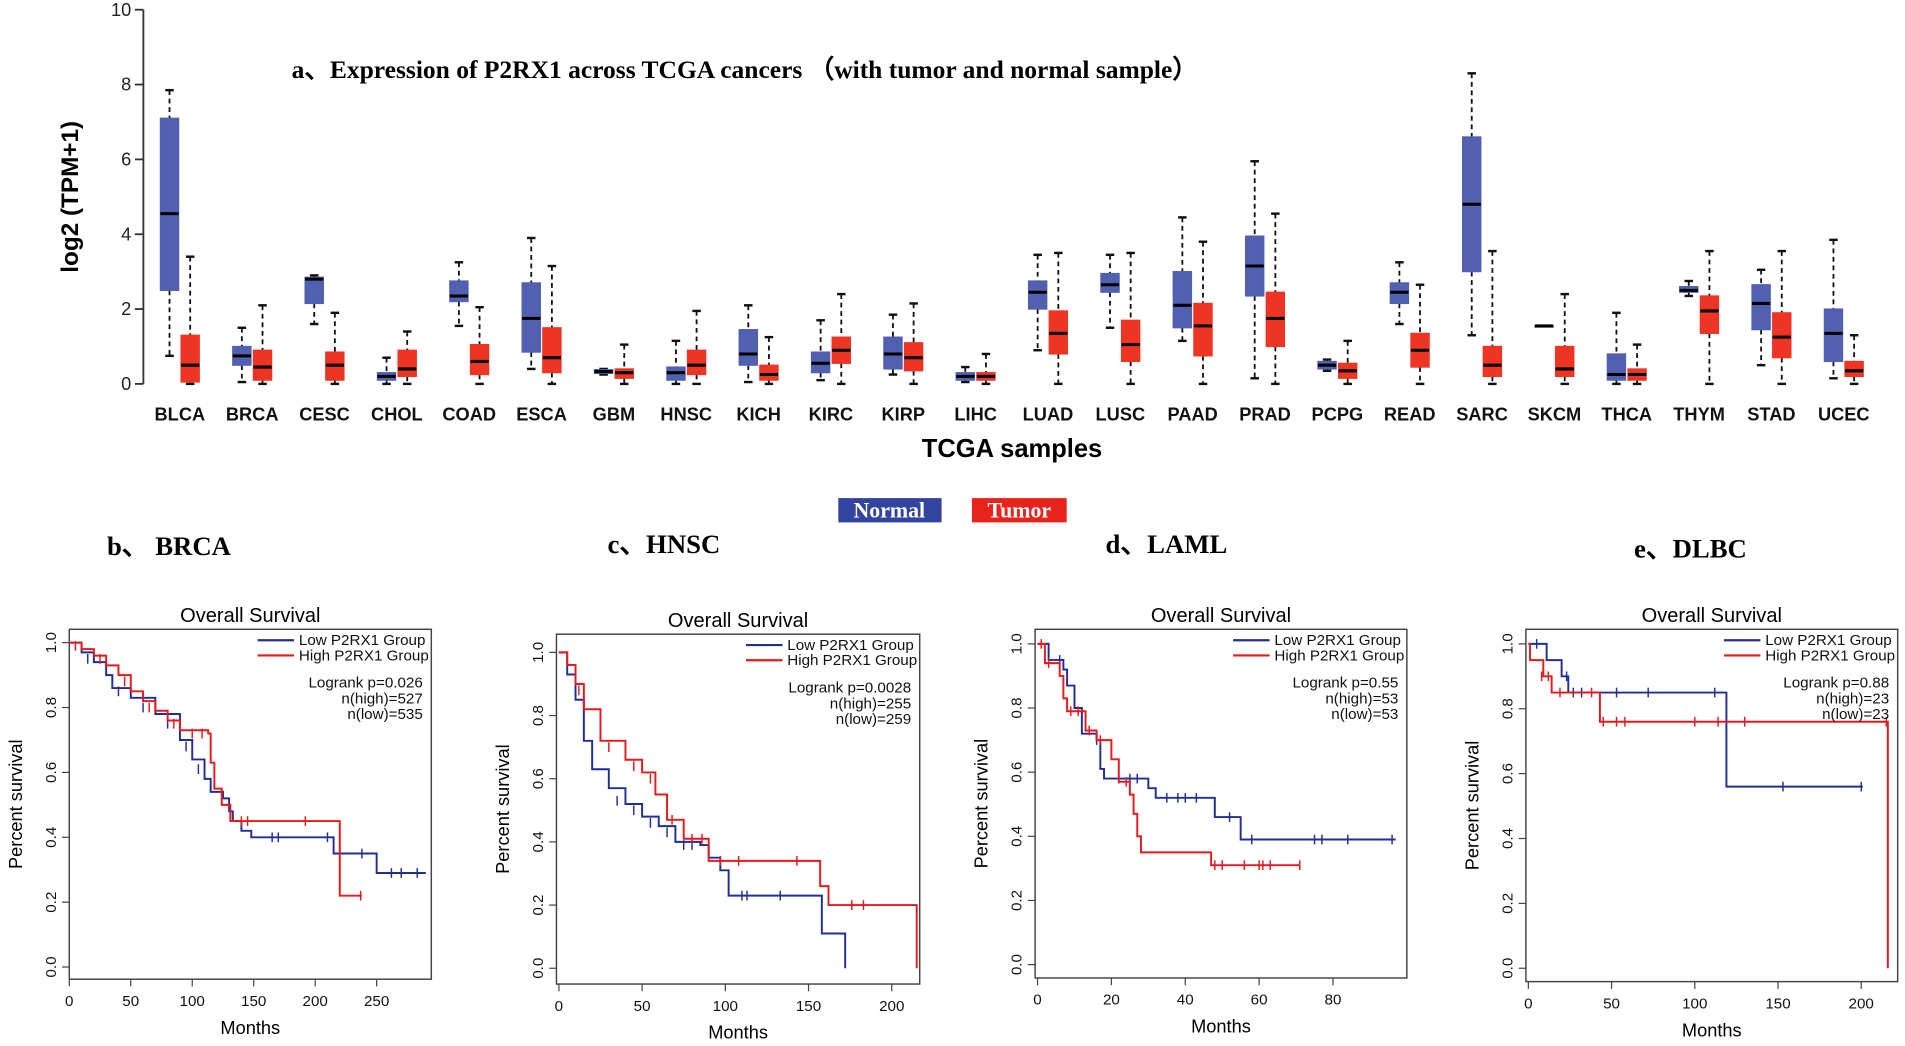  What do you see at coordinates (362, 640) in the screenshot?
I see `legend-label: Low P2RX1 Group` at bounding box center [362, 640].